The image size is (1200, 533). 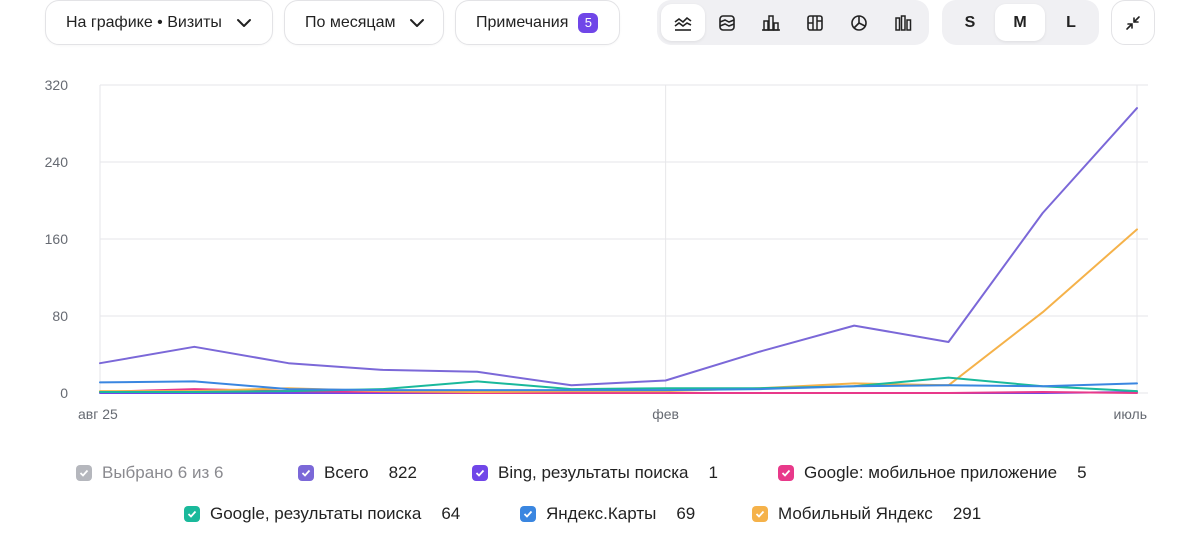 I want to click on stacked-columns-icon, so click(x=815, y=22).